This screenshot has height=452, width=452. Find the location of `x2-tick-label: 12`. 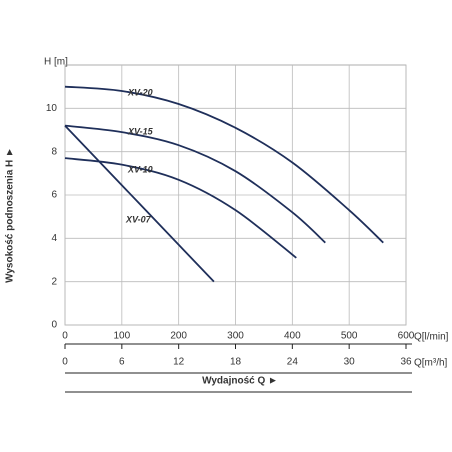

x2-tick-label: 12 is located at coordinates (179, 362).